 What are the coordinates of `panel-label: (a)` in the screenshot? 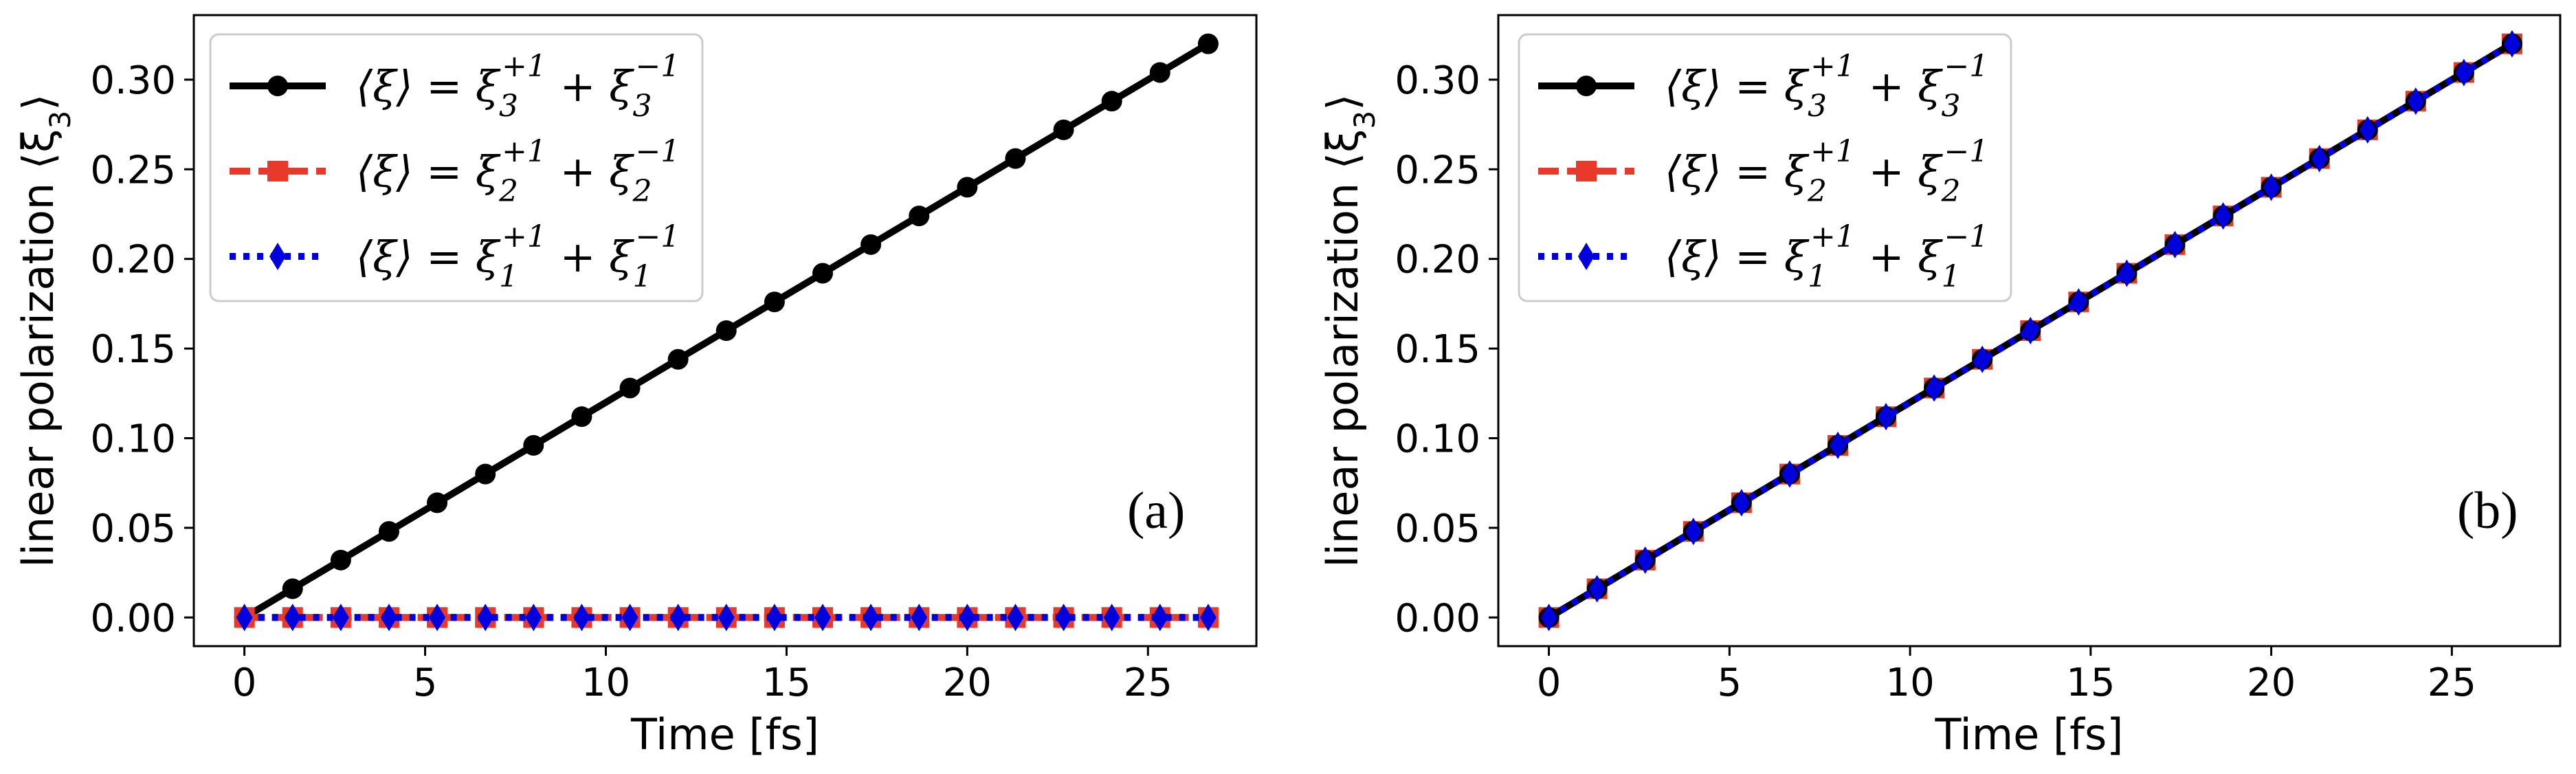 It's located at (1156, 511).